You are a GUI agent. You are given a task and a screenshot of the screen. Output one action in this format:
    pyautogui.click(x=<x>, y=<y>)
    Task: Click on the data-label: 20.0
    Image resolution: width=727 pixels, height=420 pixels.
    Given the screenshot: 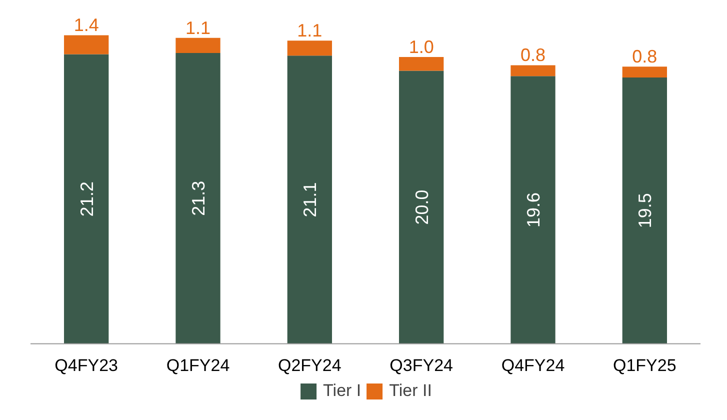 What is the action you would take?
    pyautogui.click(x=422, y=207)
    